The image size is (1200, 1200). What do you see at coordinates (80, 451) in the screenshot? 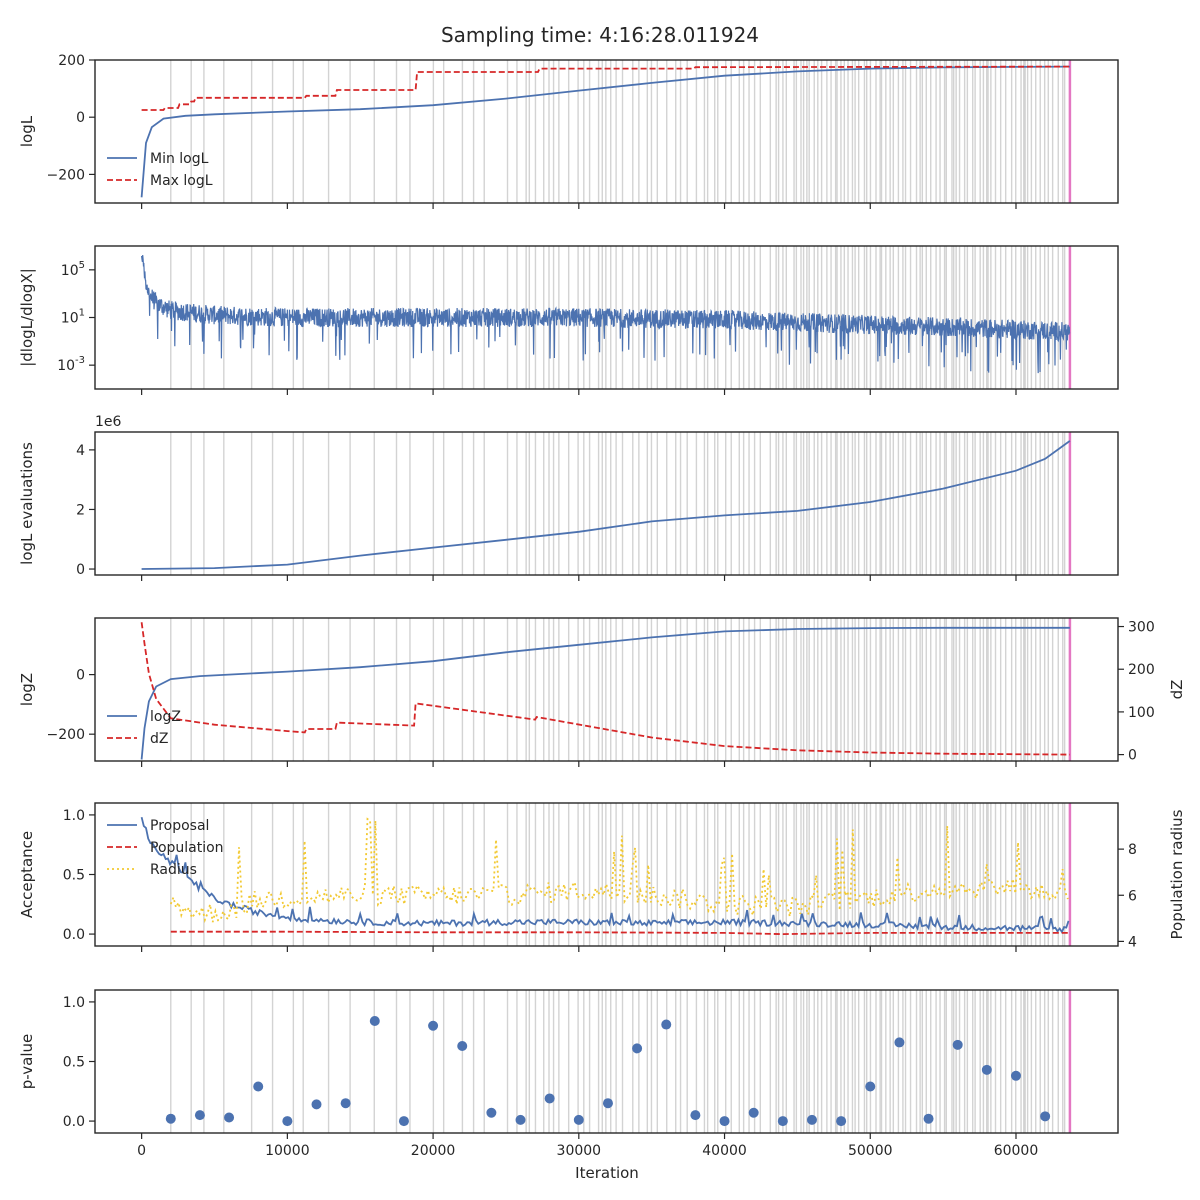
I see `y-tick-label: 4` at bounding box center [80, 451].